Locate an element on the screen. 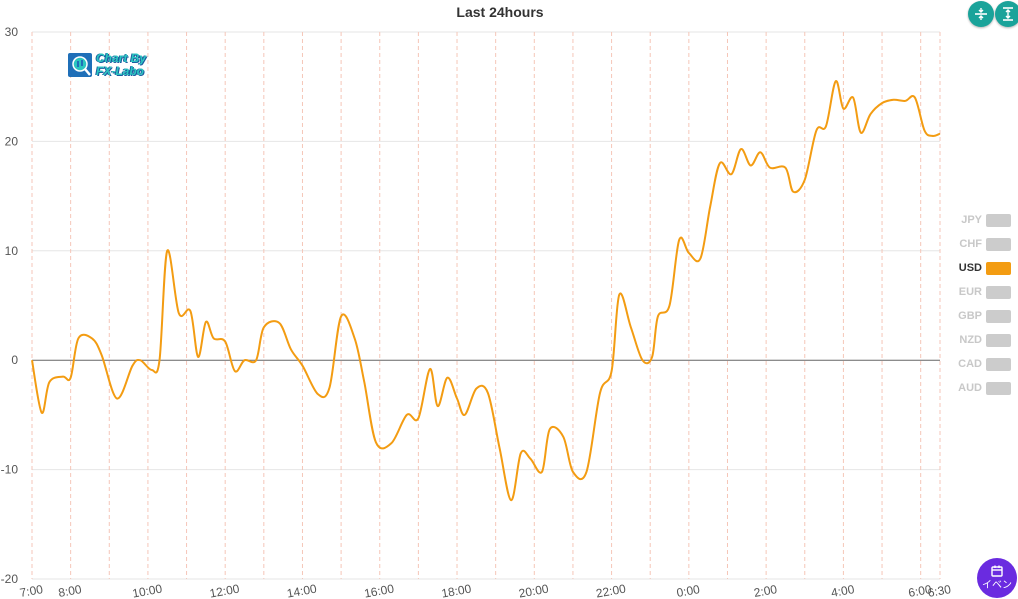 The image size is (1018, 599). legend-label: CAD is located at coordinates (970, 364).